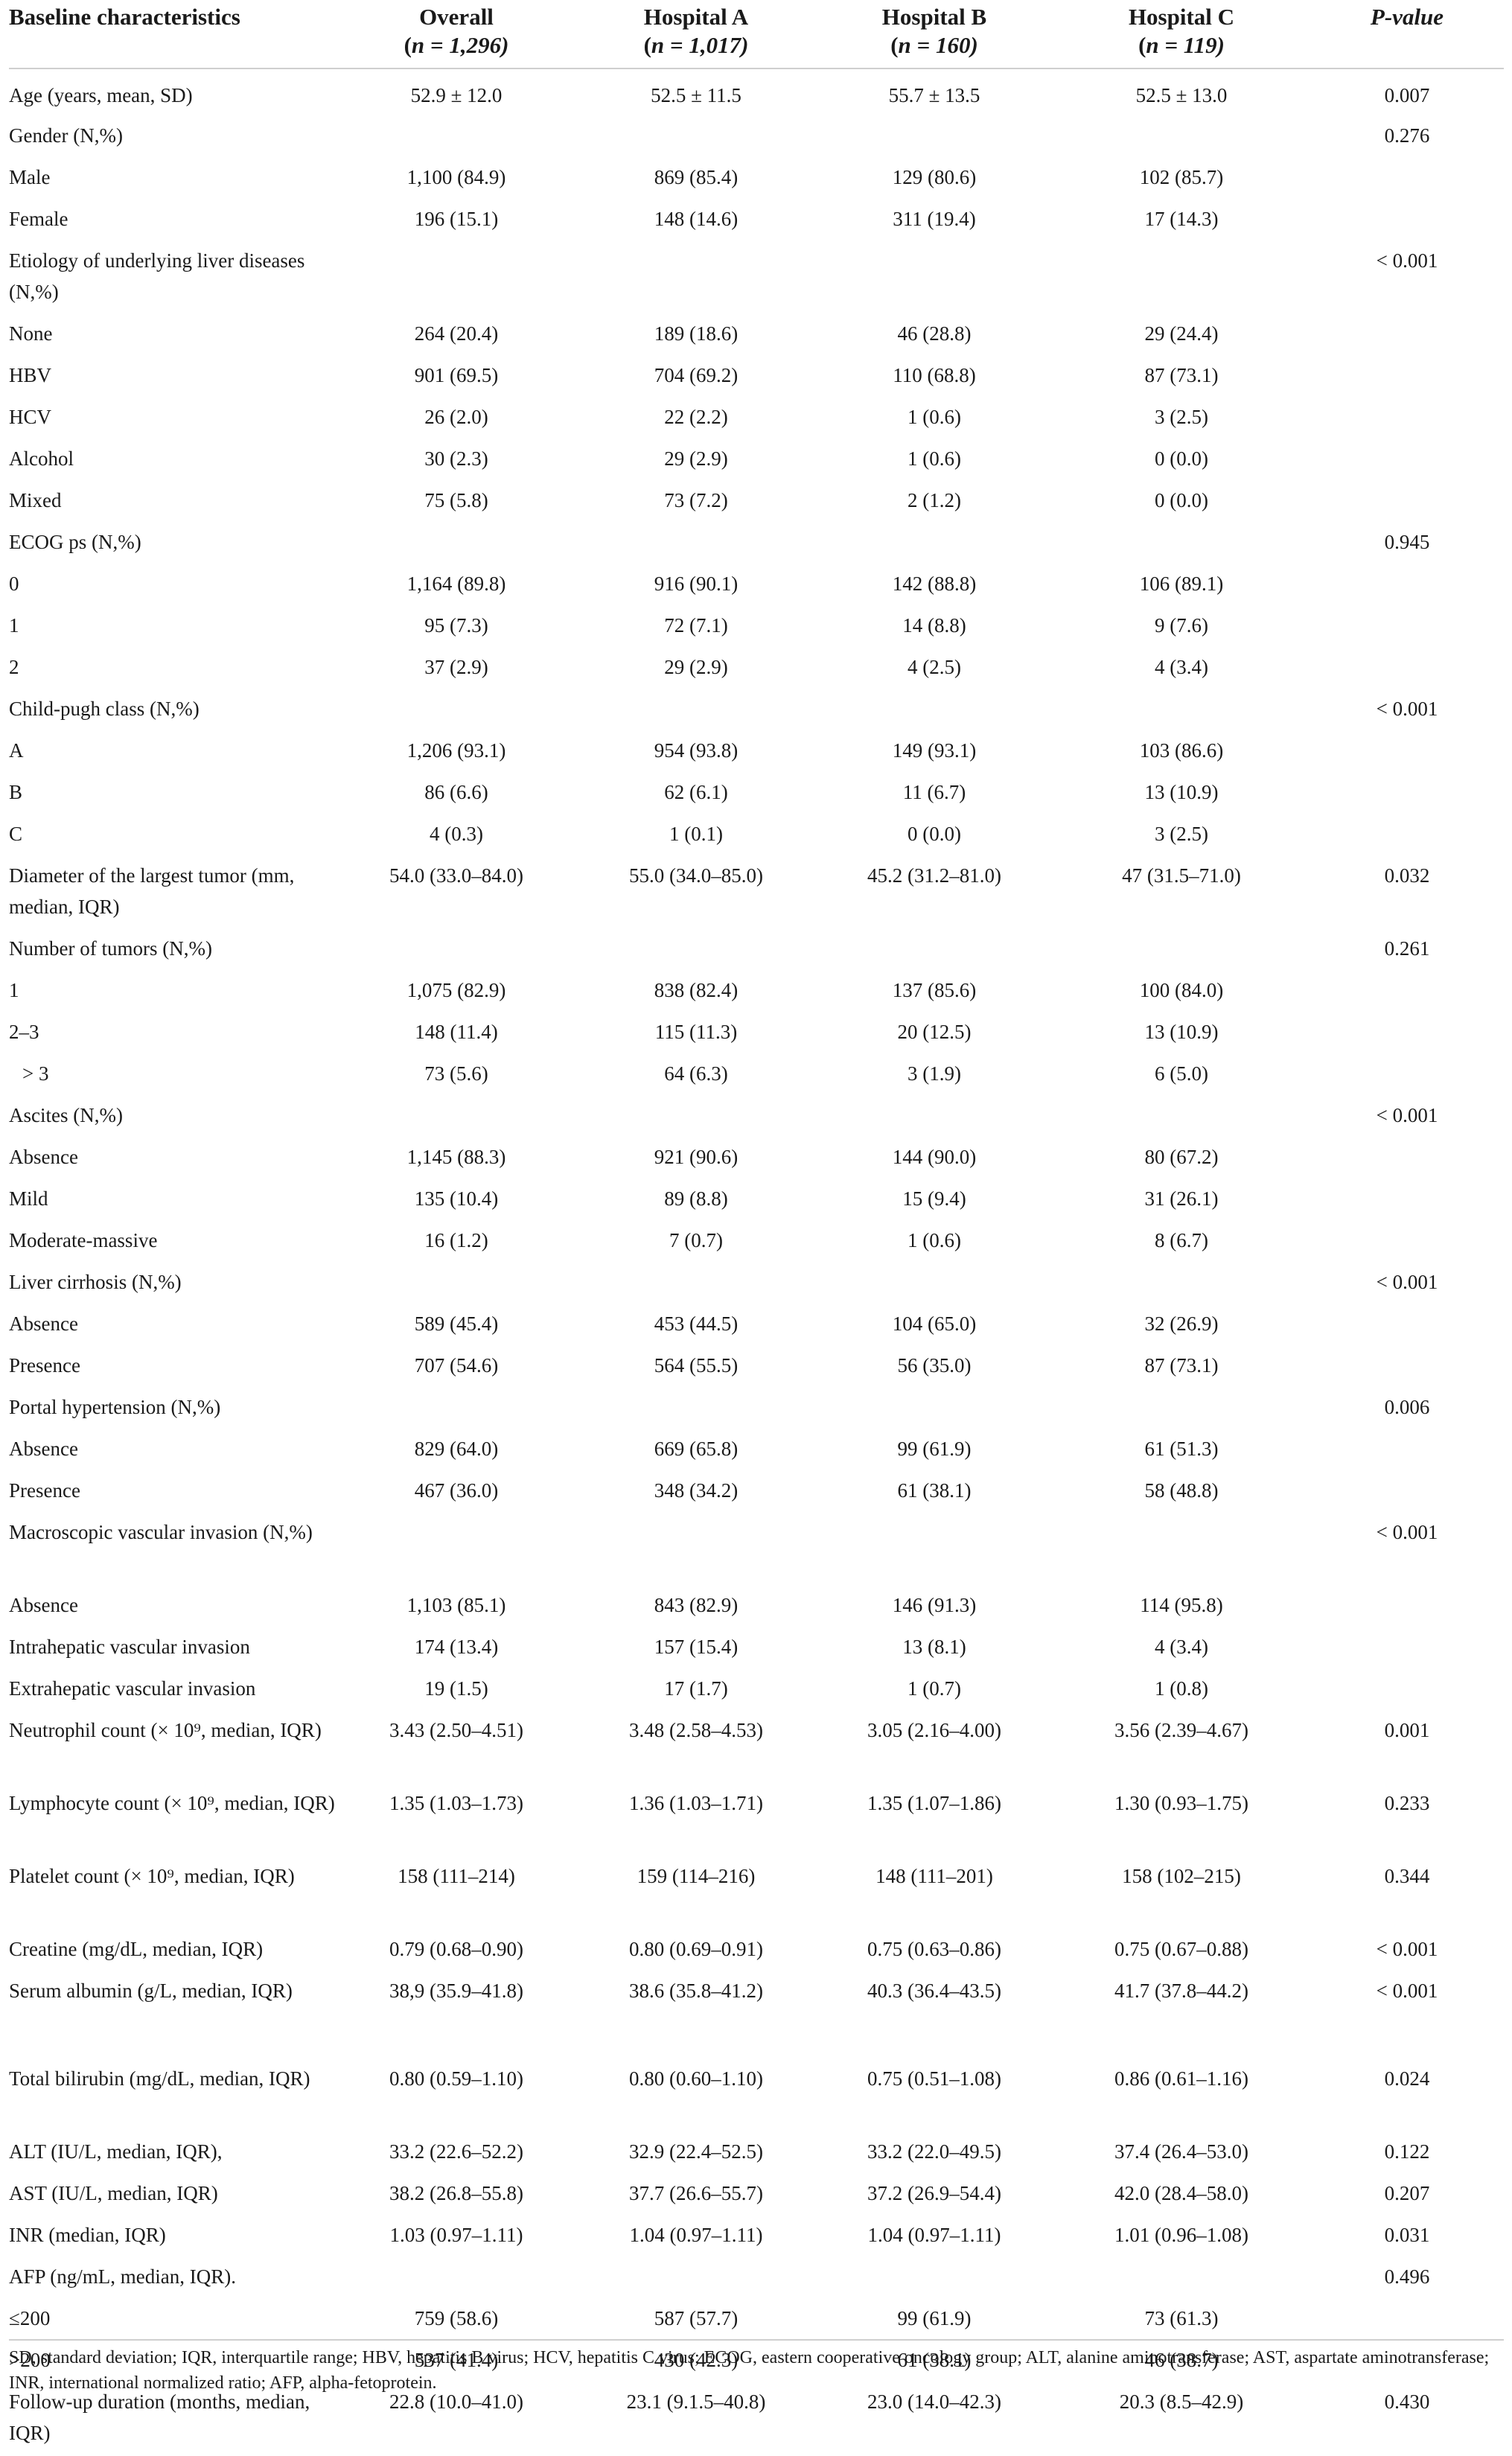 This screenshot has width=1512, height=2456. What do you see at coordinates (456, 417) in the screenshot?
I see `overall-cell: 26 (2.0)` at bounding box center [456, 417].